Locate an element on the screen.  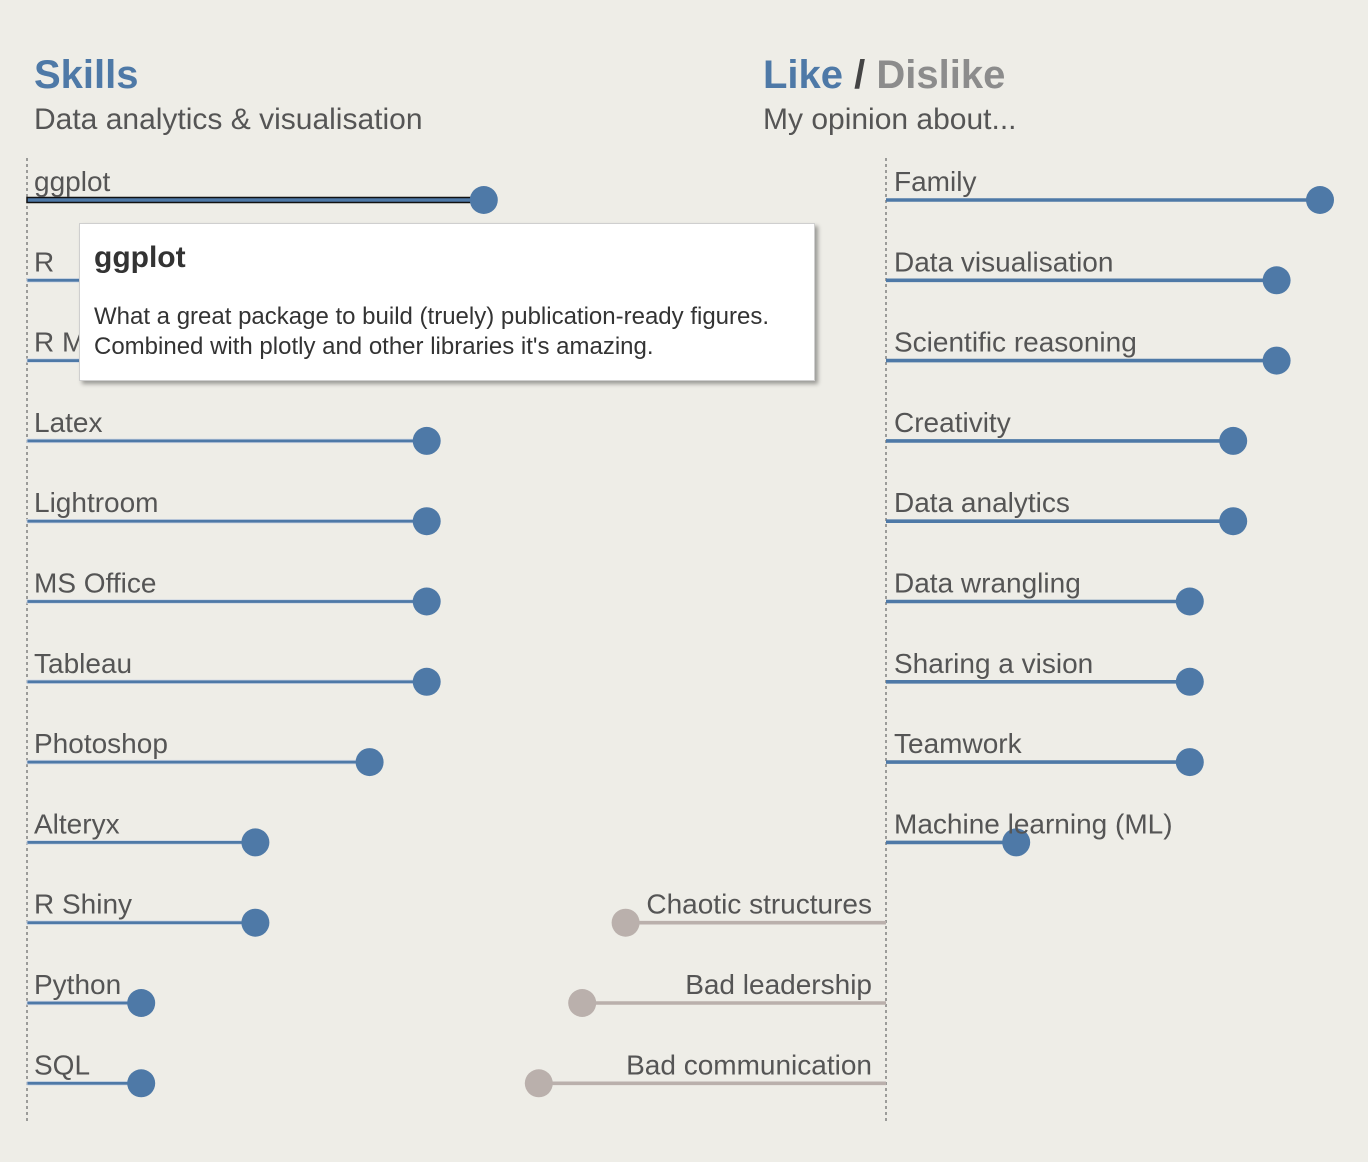
skill-dot-sql is located at coordinates (141, 1083).